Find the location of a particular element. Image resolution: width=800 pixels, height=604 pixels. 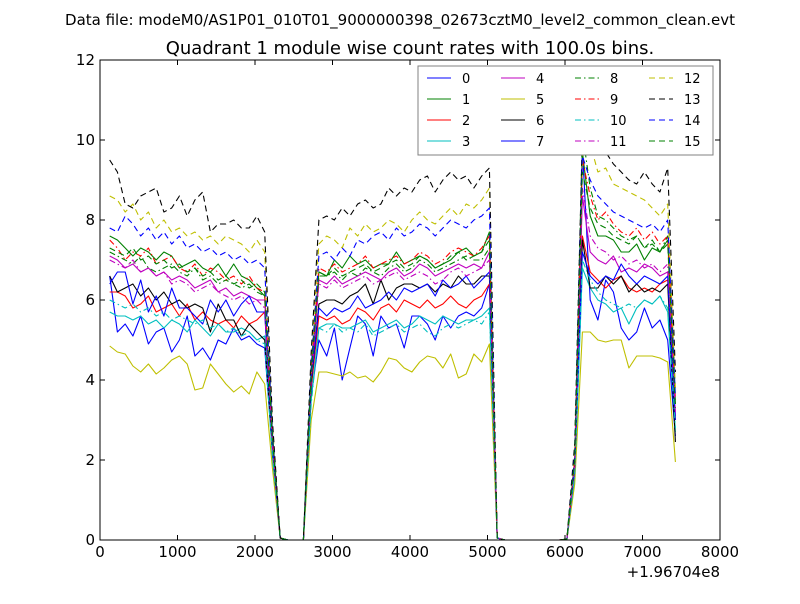

legend-label-8: 8 is located at coordinates (614, 79).